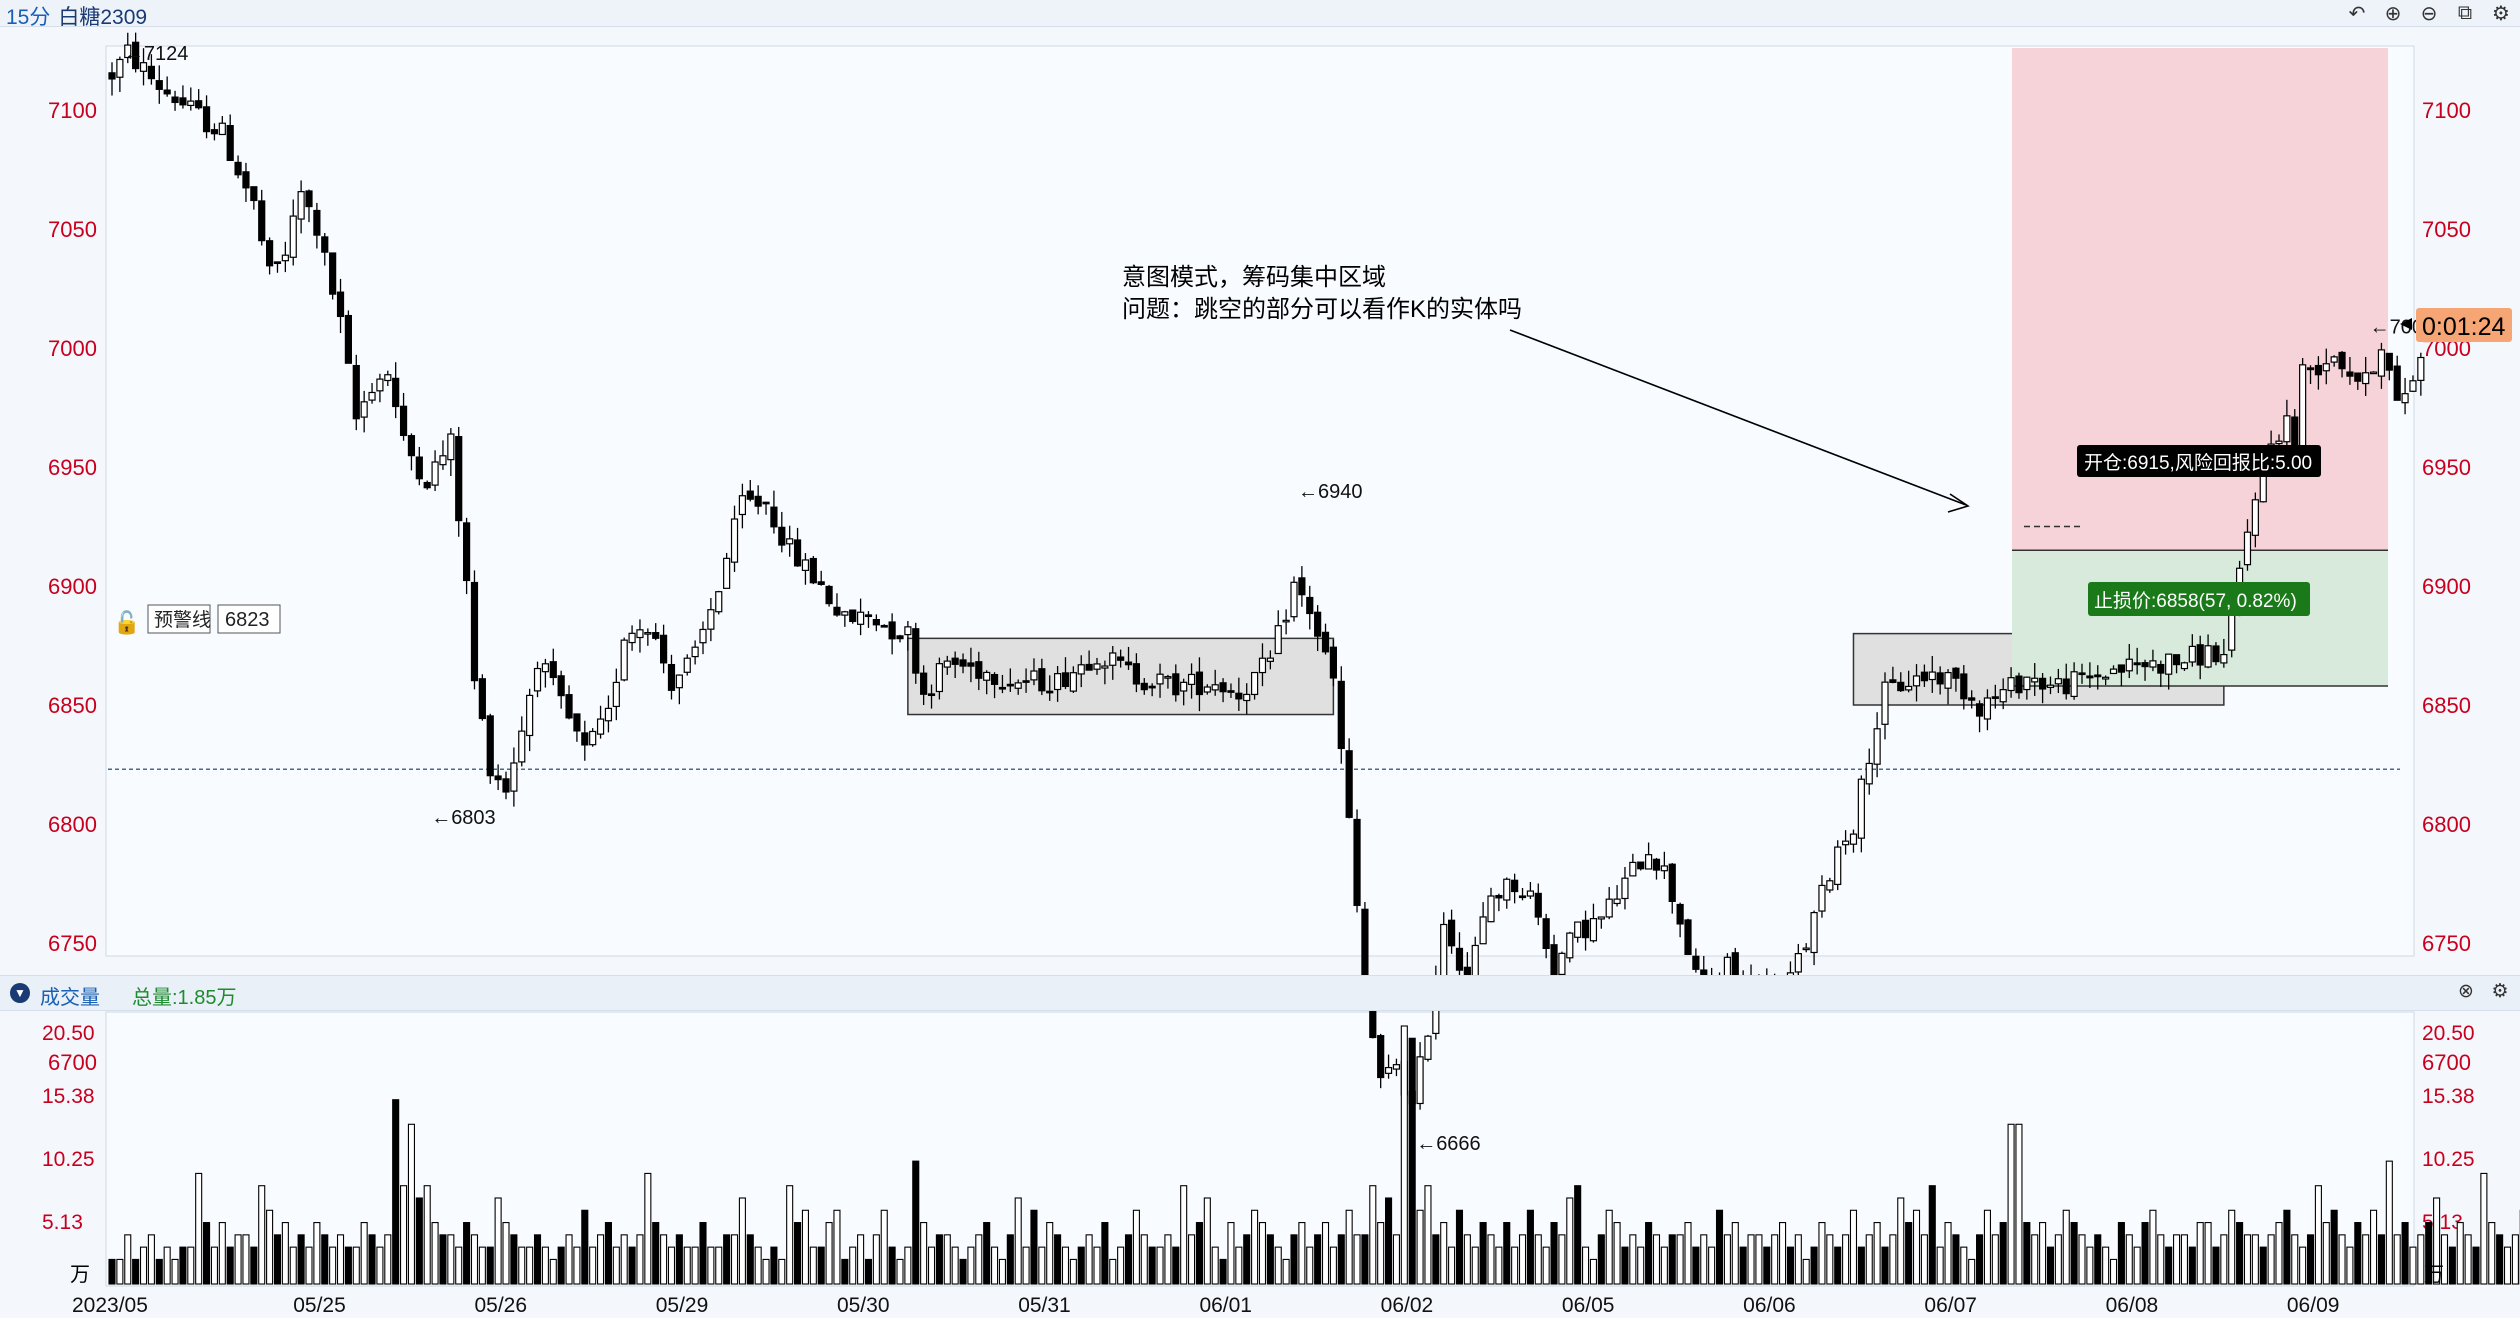 This screenshot has width=2520, height=1318. What do you see at coordinates (500, 1305) in the screenshot?
I see `x-tick-label: 05/26` at bounding box center [500, 1305].